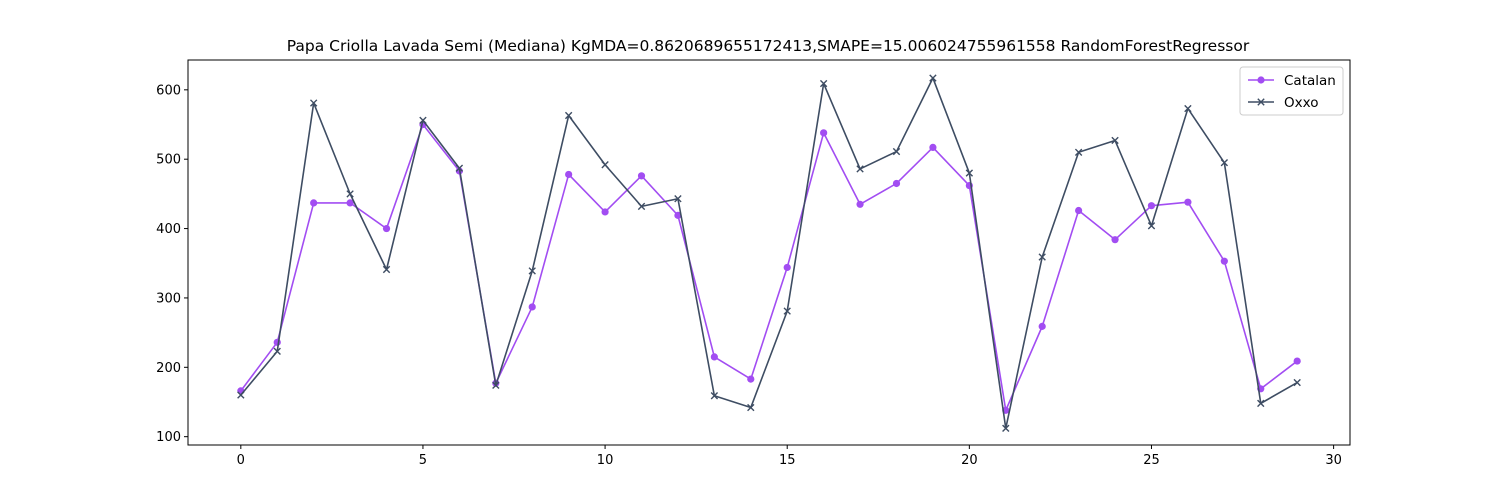 This screenshot has height=500, width=1500. I want to click on y-tick-label: 400, so click(168, 229).